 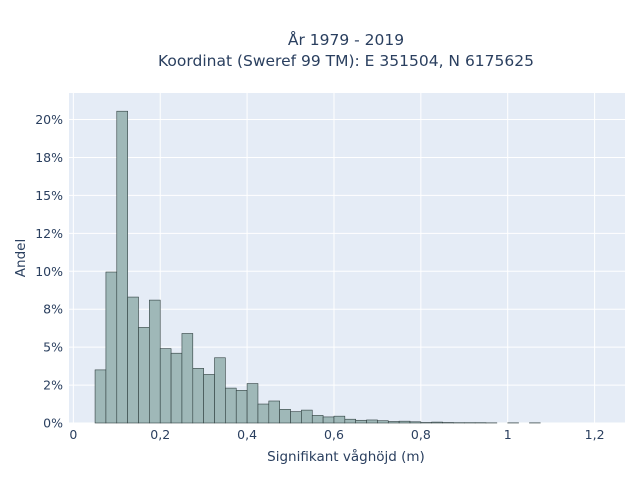 What do you see at coordinates (346, 456) in the screenshot?
I see `x-axis-title: Signifikant våghöjd (m)` at bounding box center [346, 456].